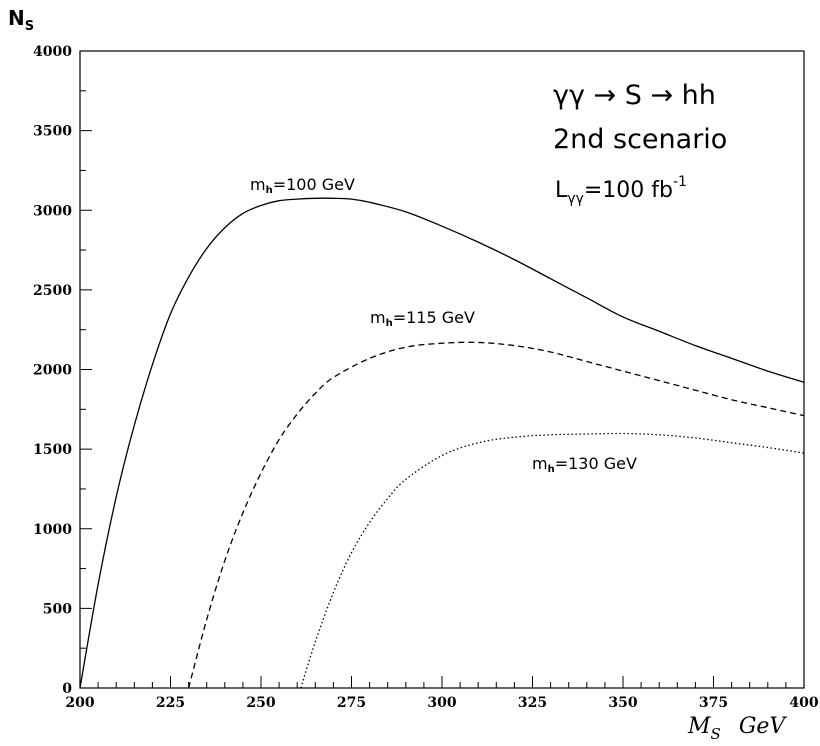 The width and height of the screenshot is (820, 746). What do you see at coordinates (713, 703) in the screenshot?
I see `x-tick-label: 375` at bounding box center [713, 703].